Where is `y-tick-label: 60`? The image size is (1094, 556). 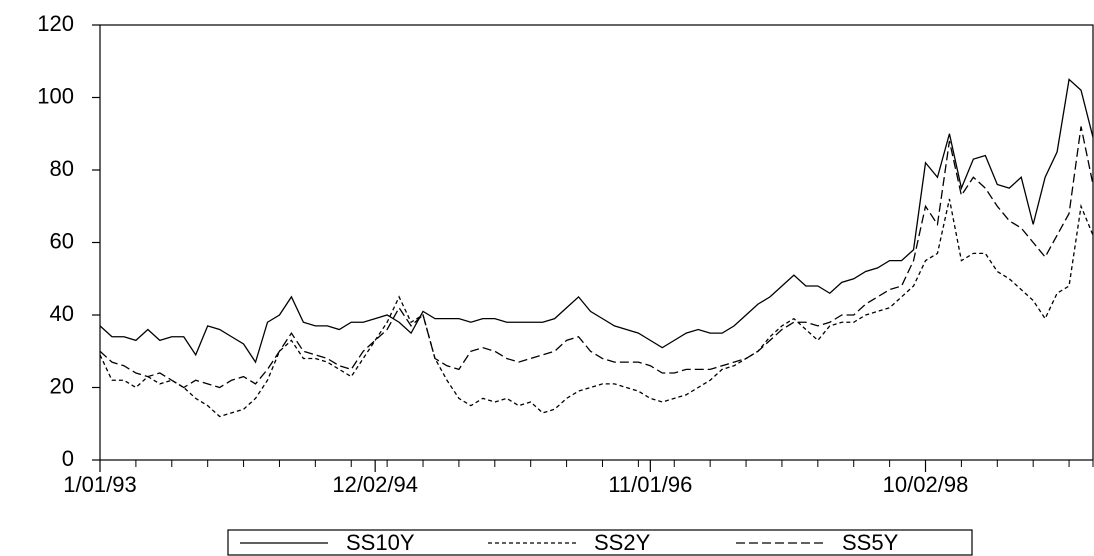 y-tick-label: 60 is located at coordinates (62, 240).